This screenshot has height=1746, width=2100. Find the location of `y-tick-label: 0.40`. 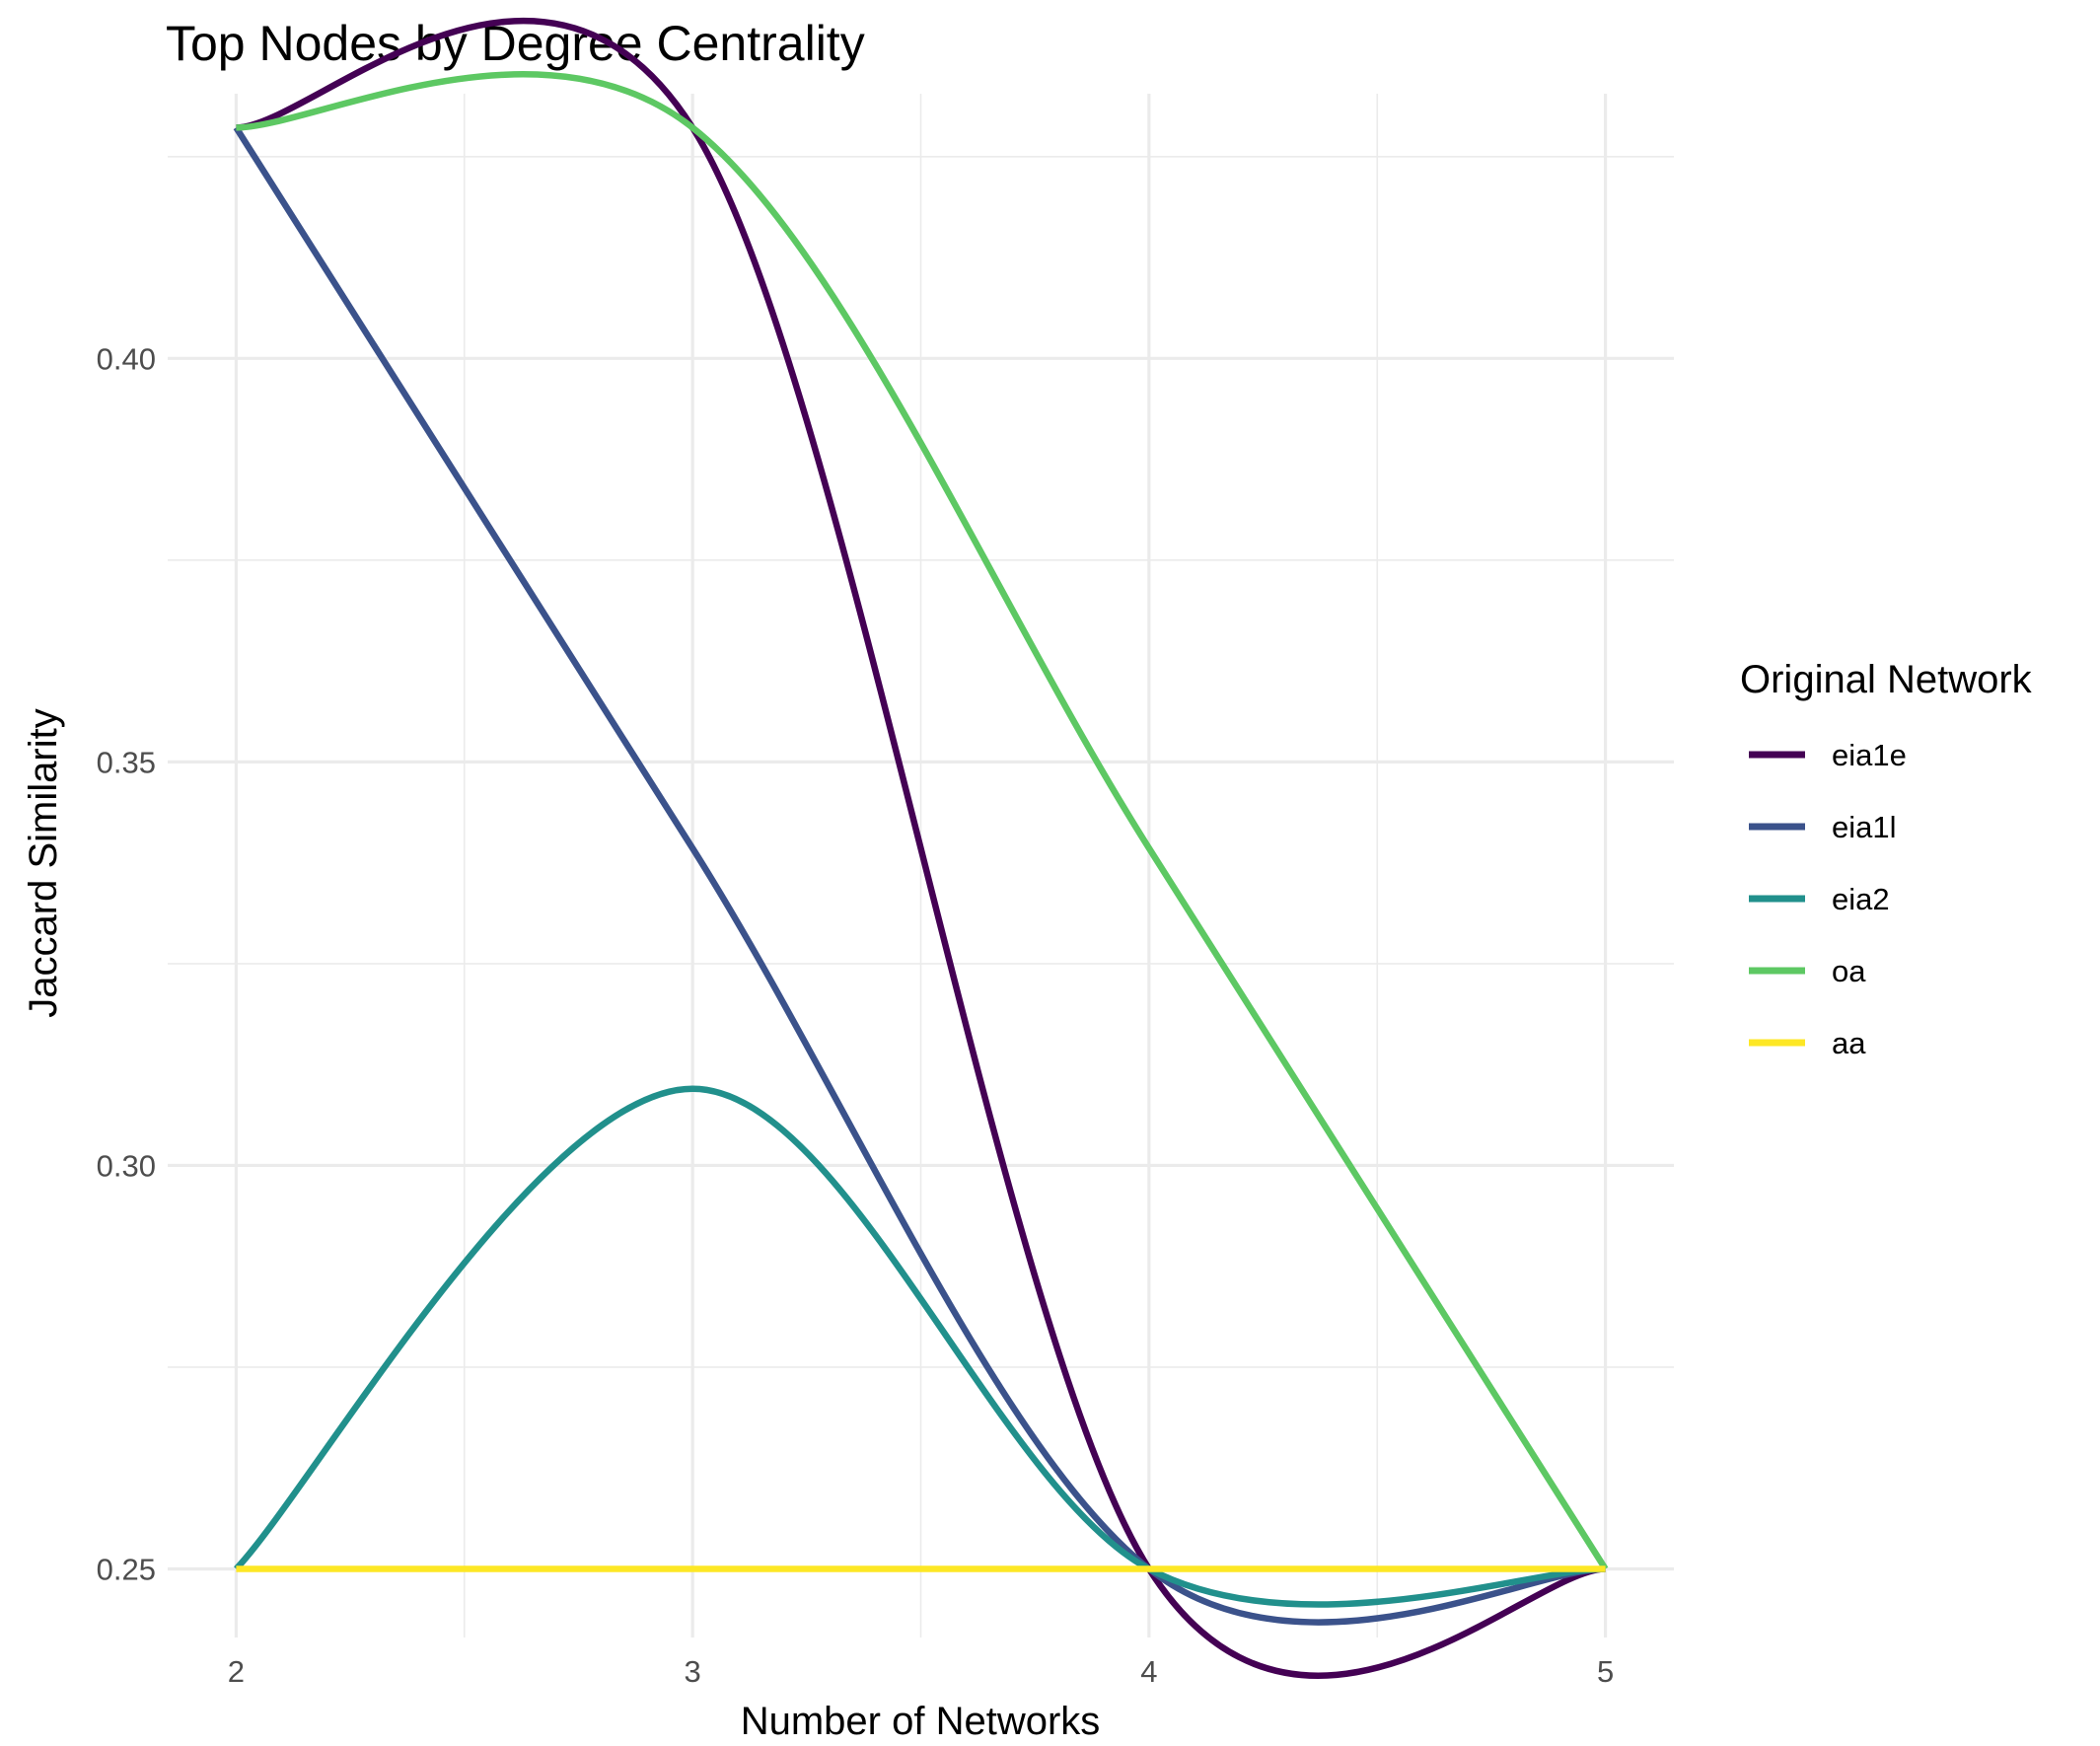

y-tick-label: 0.40 is located at coordinates (126, 358).